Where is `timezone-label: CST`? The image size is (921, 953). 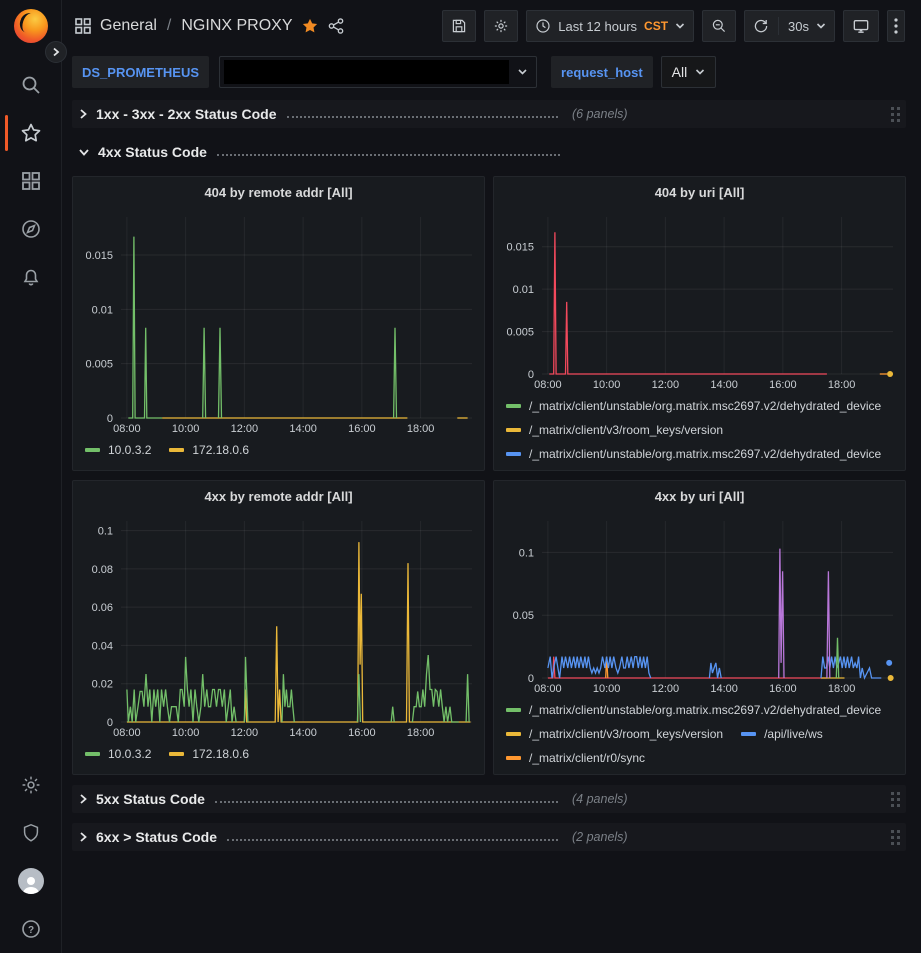 timezone-label: CST is located at coordinates (656, 26).